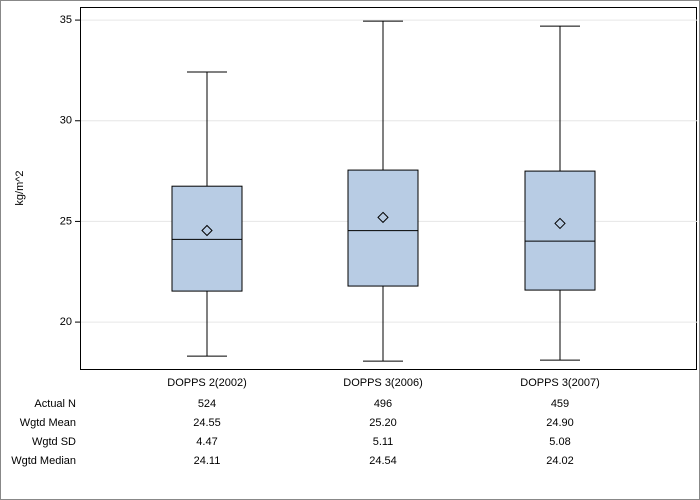  I want to click on x-tick-label: DOPPS 3(2007), so click(559, 383).